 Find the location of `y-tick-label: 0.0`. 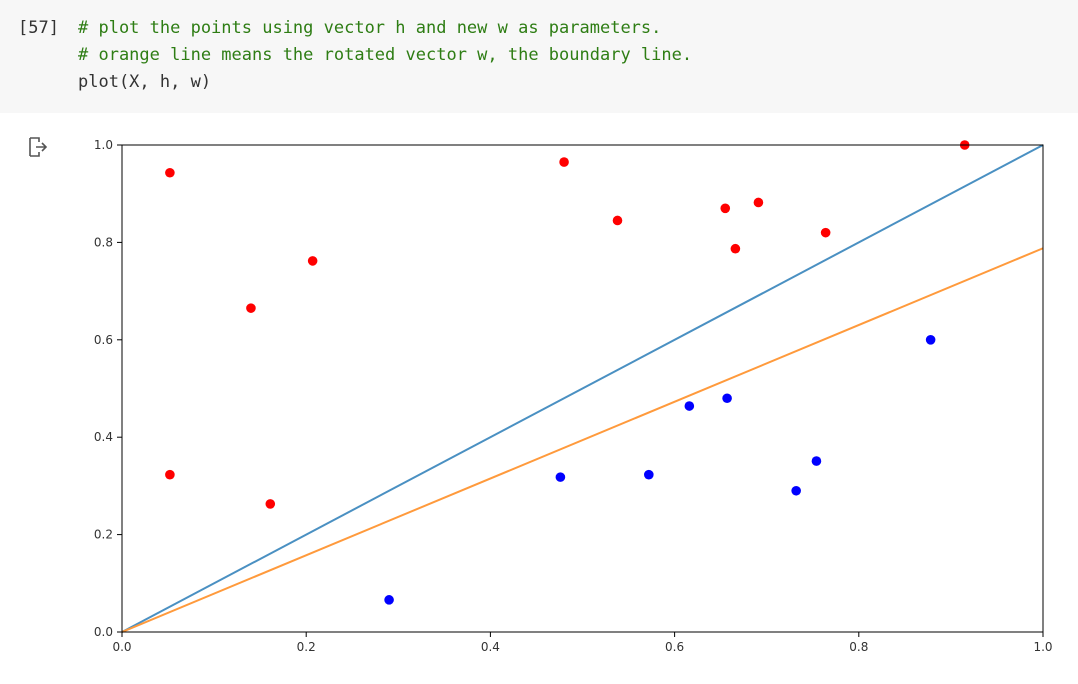

y-tick-label: 0.0 is located at coordinates (103, 632).